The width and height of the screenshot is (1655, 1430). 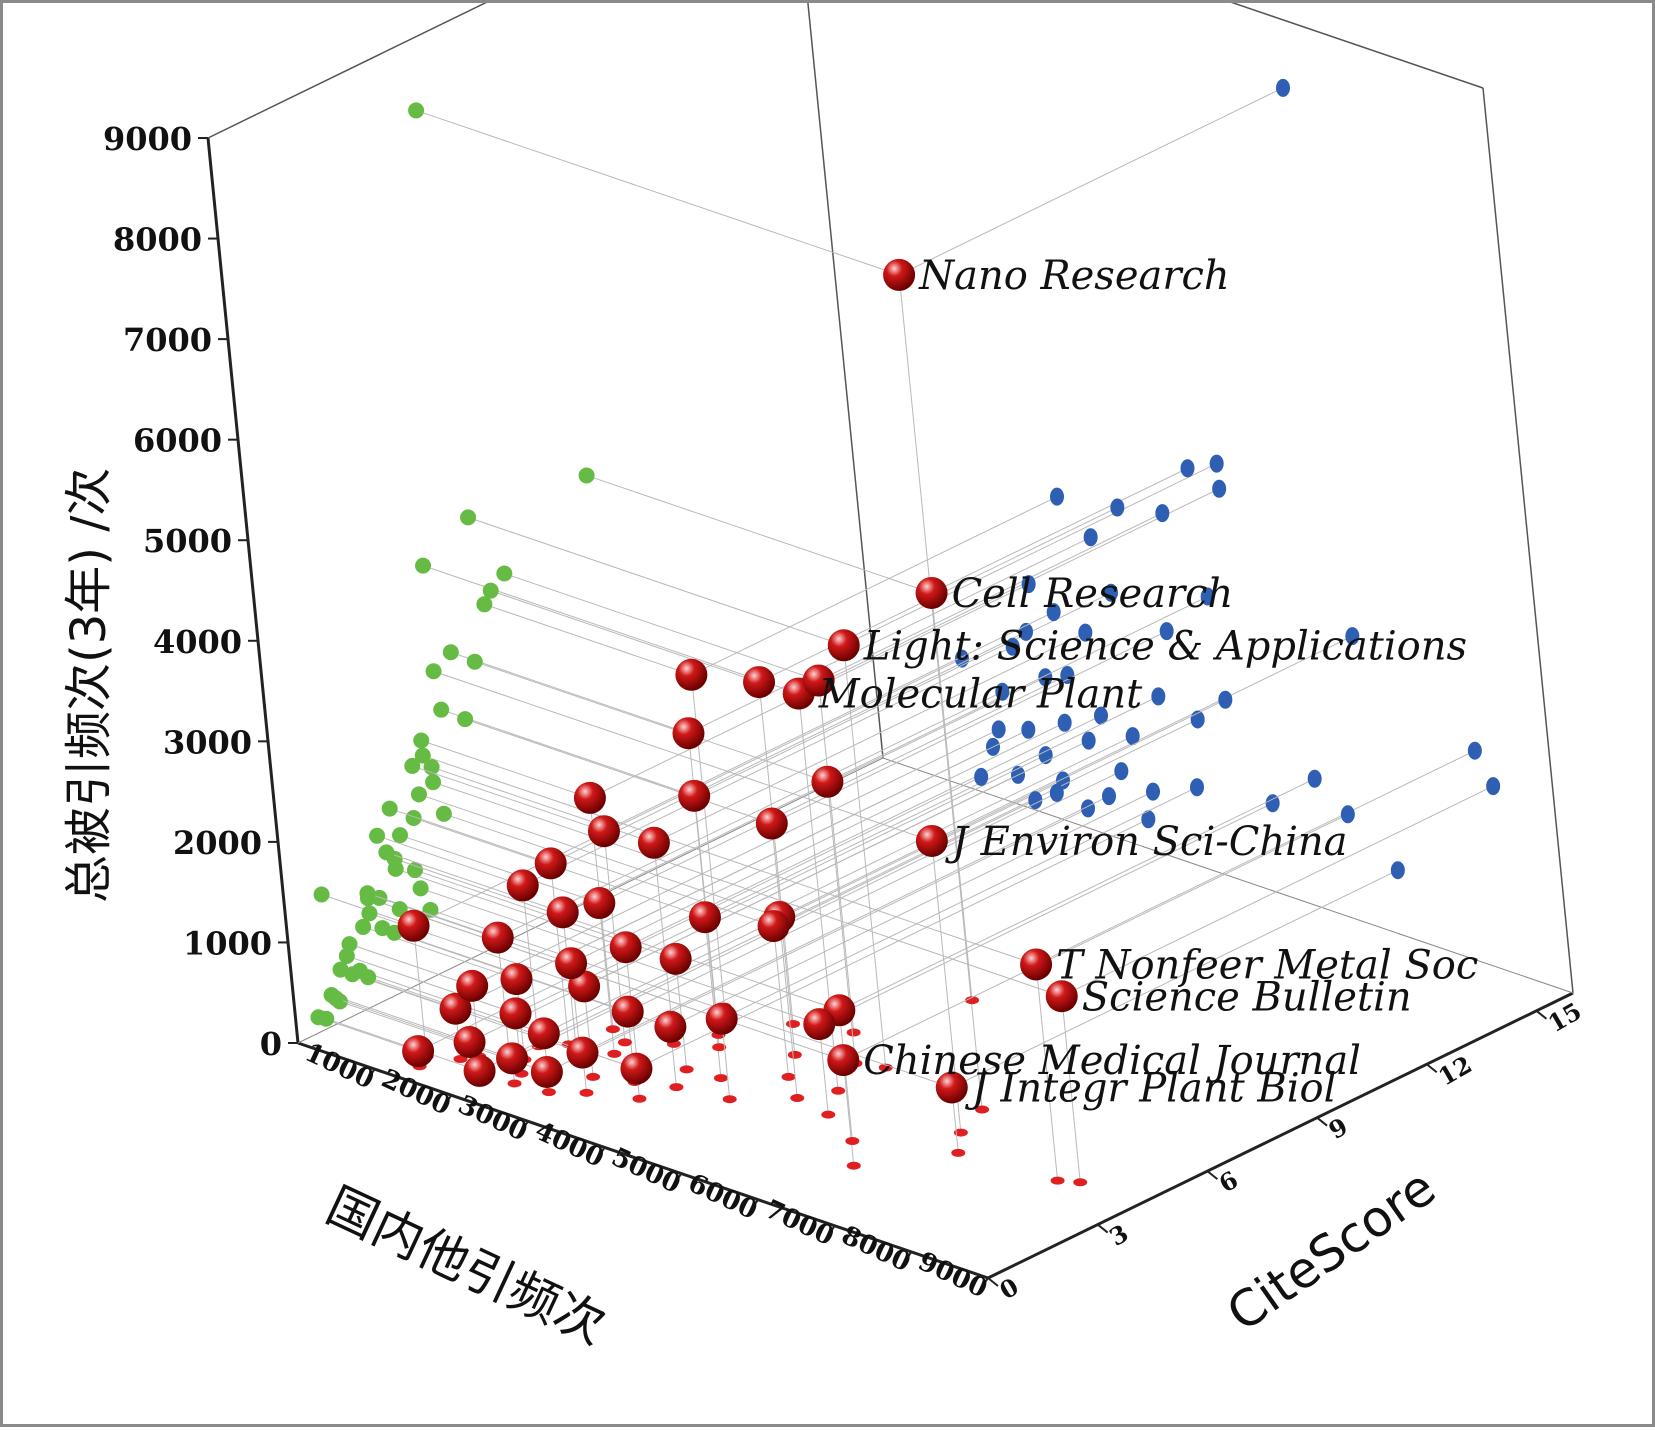 What do you see at coordinates (952, 1276) in the screenshot?
I see `x-tick-label: 9000` at bounding box center [952, 1276].